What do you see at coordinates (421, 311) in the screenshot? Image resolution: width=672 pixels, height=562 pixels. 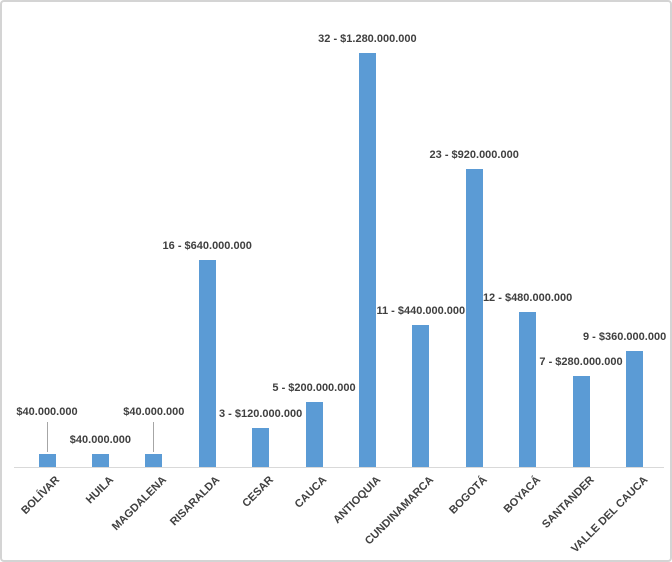 I see `data-label-cundinamarca: 11 - $440.000.000` at bounding box center [421, 311].